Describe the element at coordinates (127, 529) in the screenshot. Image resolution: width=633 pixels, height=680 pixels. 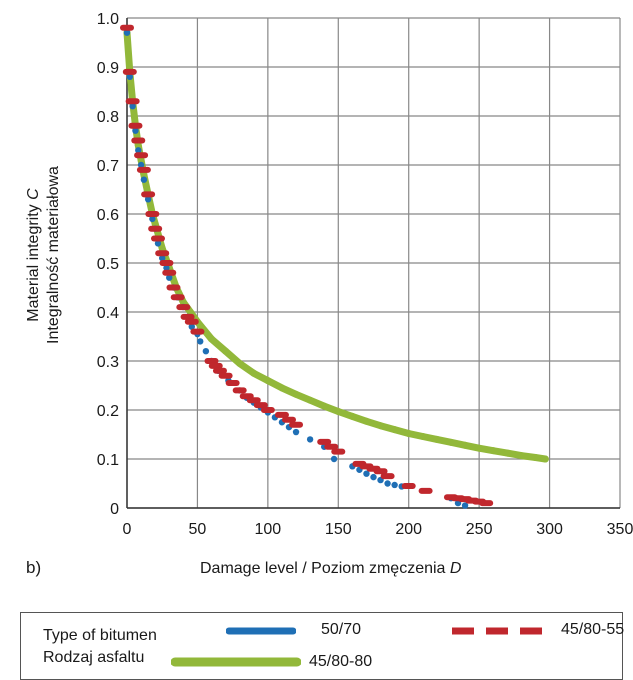
I see `x-tick-label: 0` at that location.